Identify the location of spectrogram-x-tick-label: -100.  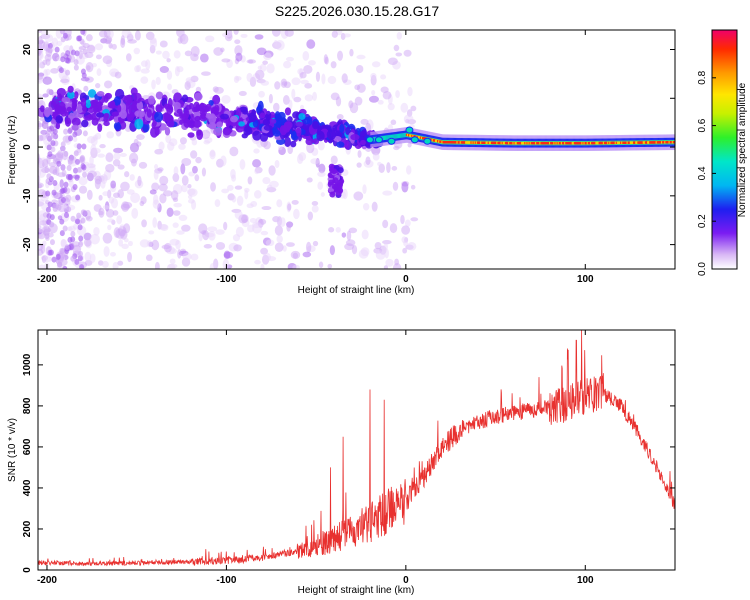
(226, 279).